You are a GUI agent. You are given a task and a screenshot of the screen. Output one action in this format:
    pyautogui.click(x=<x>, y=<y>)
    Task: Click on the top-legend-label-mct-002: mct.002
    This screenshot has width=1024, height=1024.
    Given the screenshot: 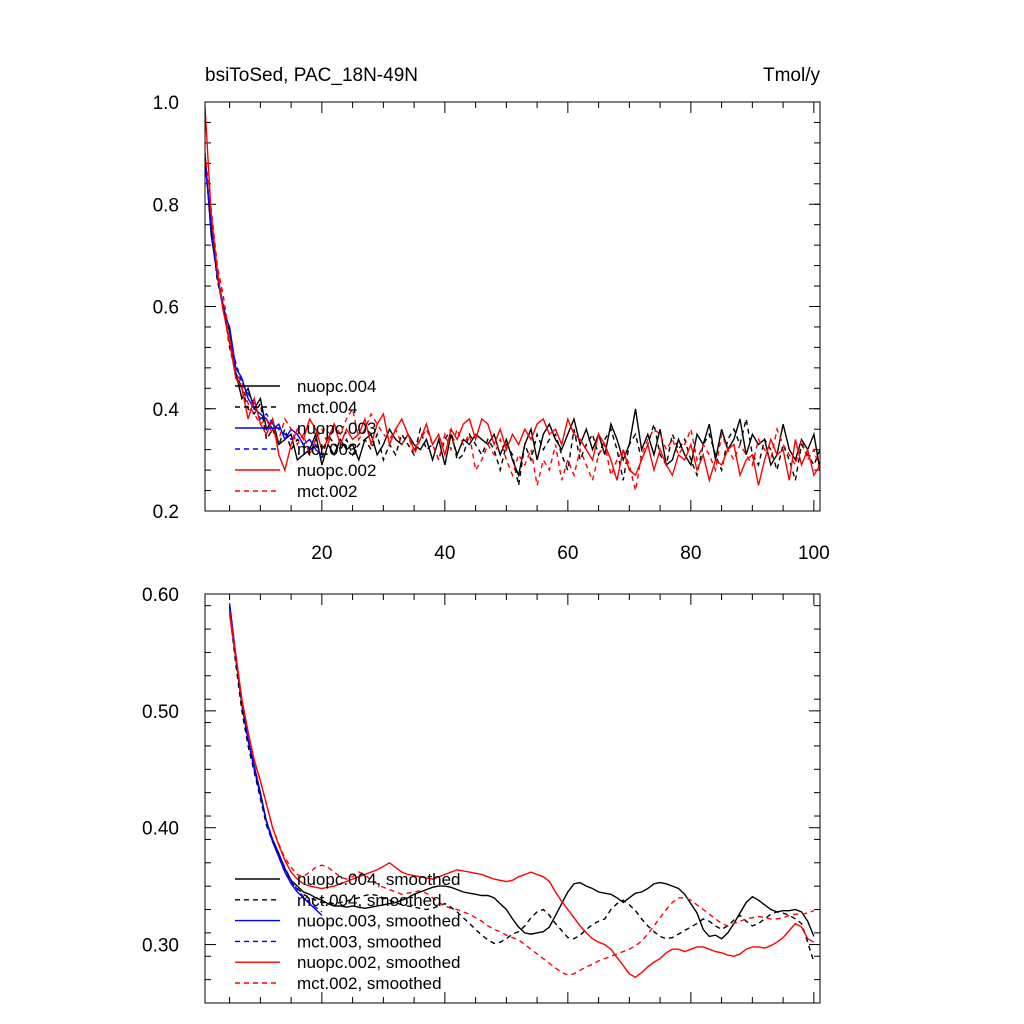 What is the action you would take?
    pyautogui.click(x=327, y=491)
    